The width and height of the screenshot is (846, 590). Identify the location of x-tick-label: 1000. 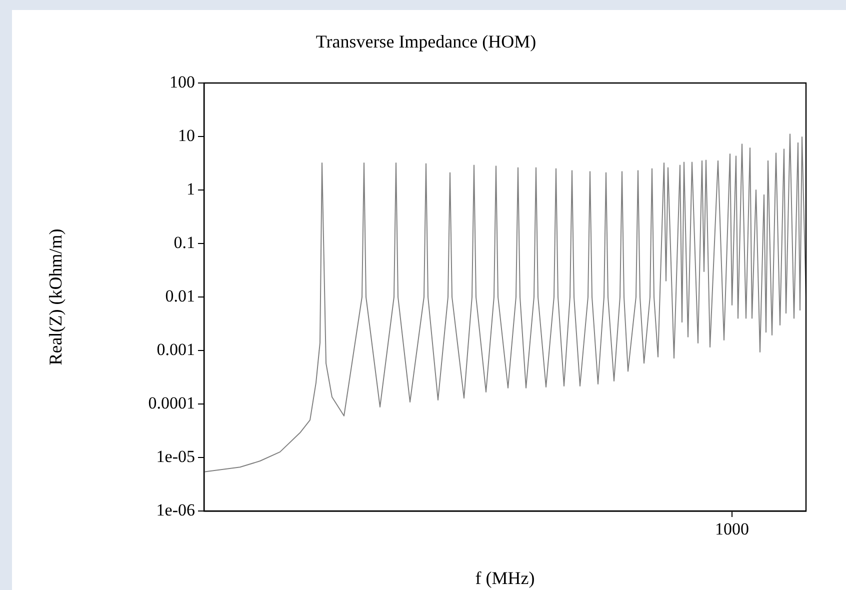
(732, 529).